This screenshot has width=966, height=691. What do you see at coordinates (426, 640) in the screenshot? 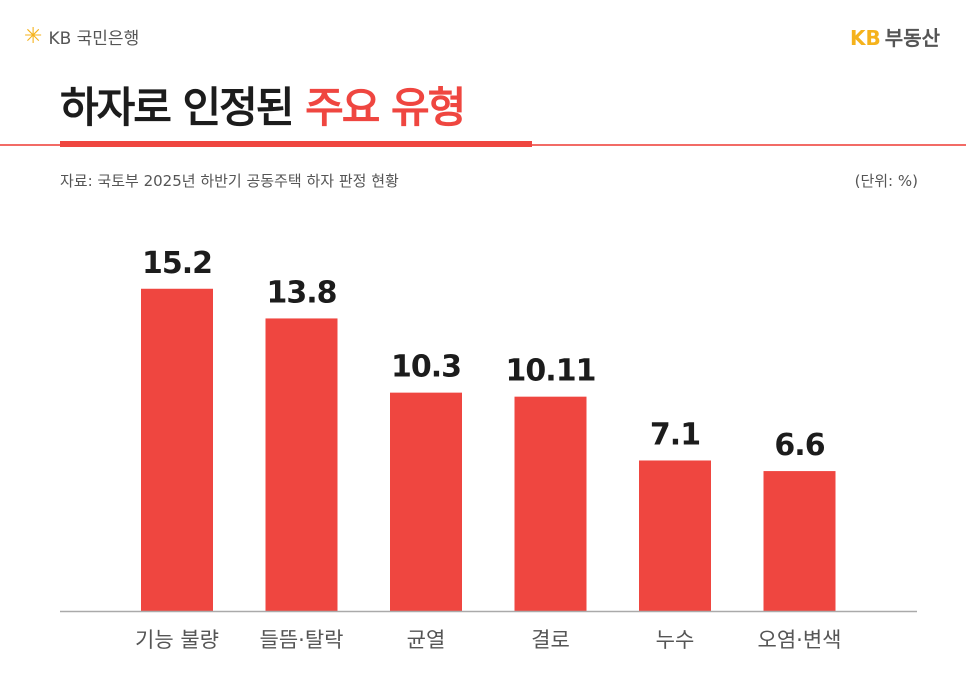
I see `category-label: 균열` at bounding box center [426, 640].